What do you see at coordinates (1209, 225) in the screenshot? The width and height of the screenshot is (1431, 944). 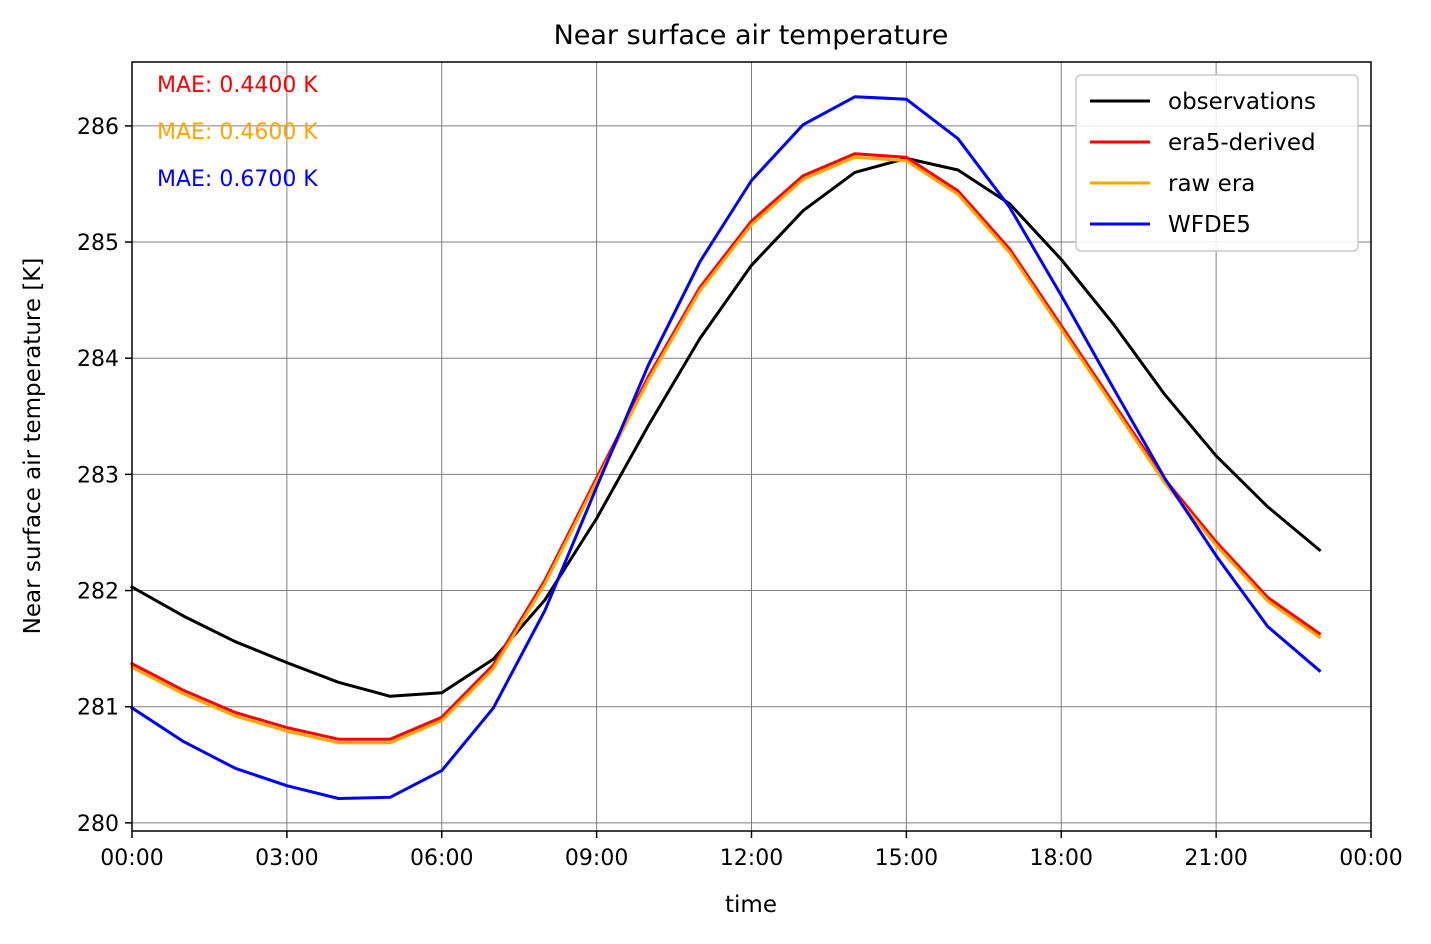 I see `legend-entry: WFDE5` at bounding box center [1209, 225].